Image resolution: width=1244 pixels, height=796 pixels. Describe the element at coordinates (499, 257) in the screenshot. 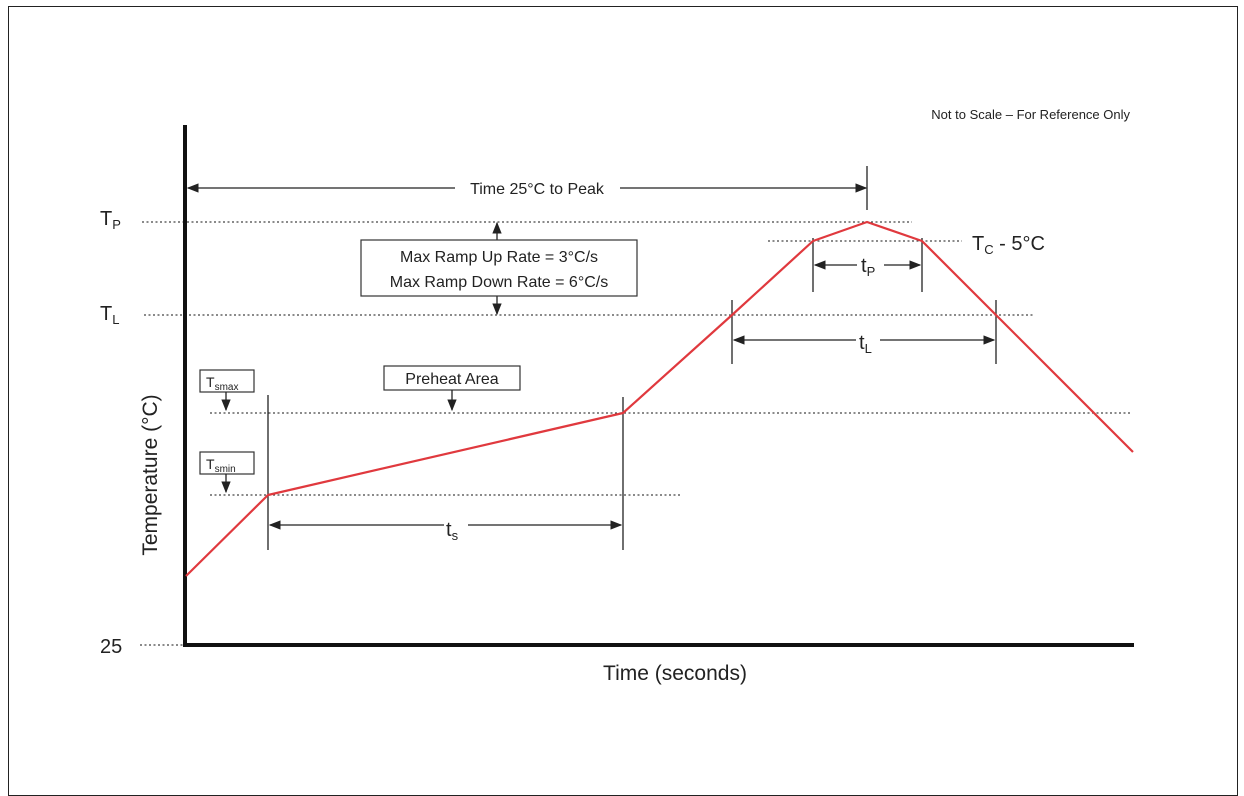

I see `ramp-up-rate: Max Ramp Up Rate = 3°C/s` at that location.